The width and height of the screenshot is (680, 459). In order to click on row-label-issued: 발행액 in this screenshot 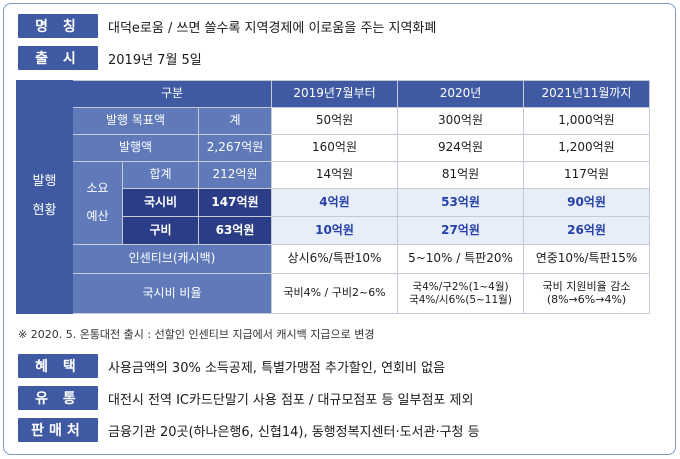, I will do `click(135, 148)`.